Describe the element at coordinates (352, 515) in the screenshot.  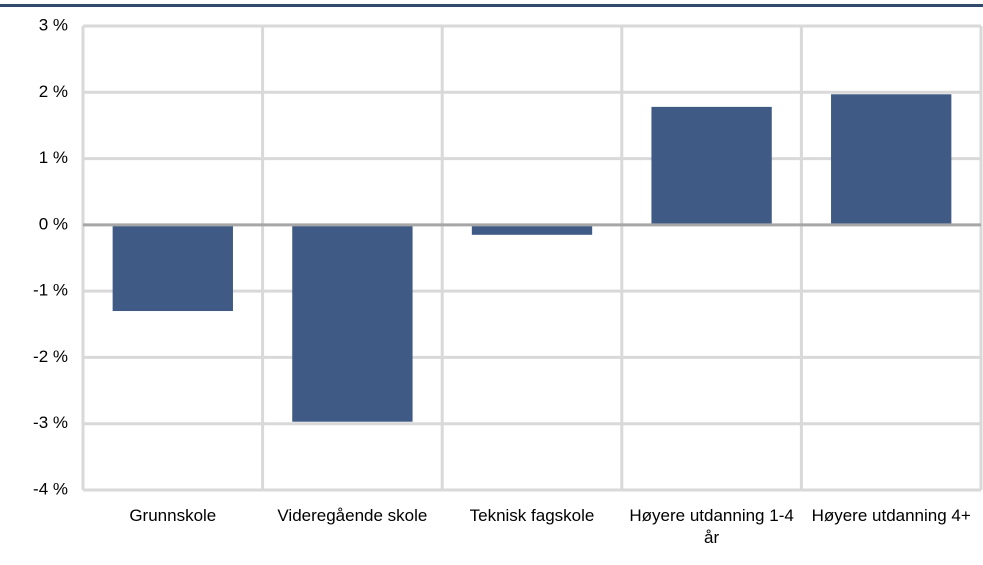
I see `x-tick-label: Videregående skole` at that location.